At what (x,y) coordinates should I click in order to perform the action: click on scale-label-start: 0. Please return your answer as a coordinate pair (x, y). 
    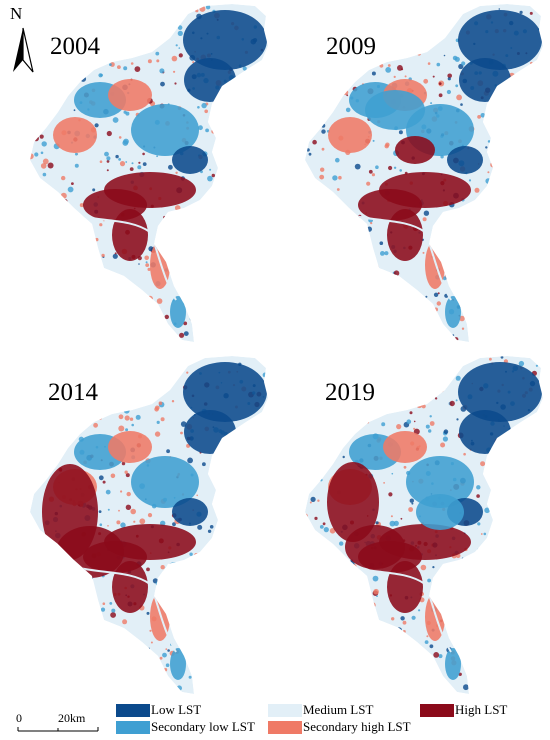
    Looking at the image, I should click on (19, 718).